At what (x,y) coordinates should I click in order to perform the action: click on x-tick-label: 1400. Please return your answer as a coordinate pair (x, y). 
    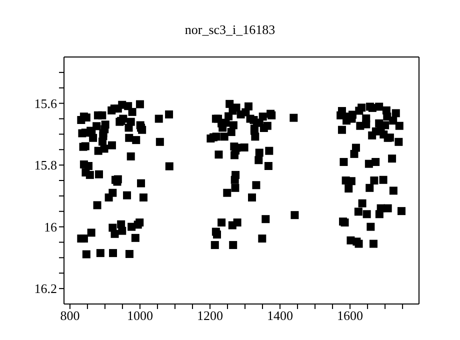
    Looking at the image, I should click on (280, 316).